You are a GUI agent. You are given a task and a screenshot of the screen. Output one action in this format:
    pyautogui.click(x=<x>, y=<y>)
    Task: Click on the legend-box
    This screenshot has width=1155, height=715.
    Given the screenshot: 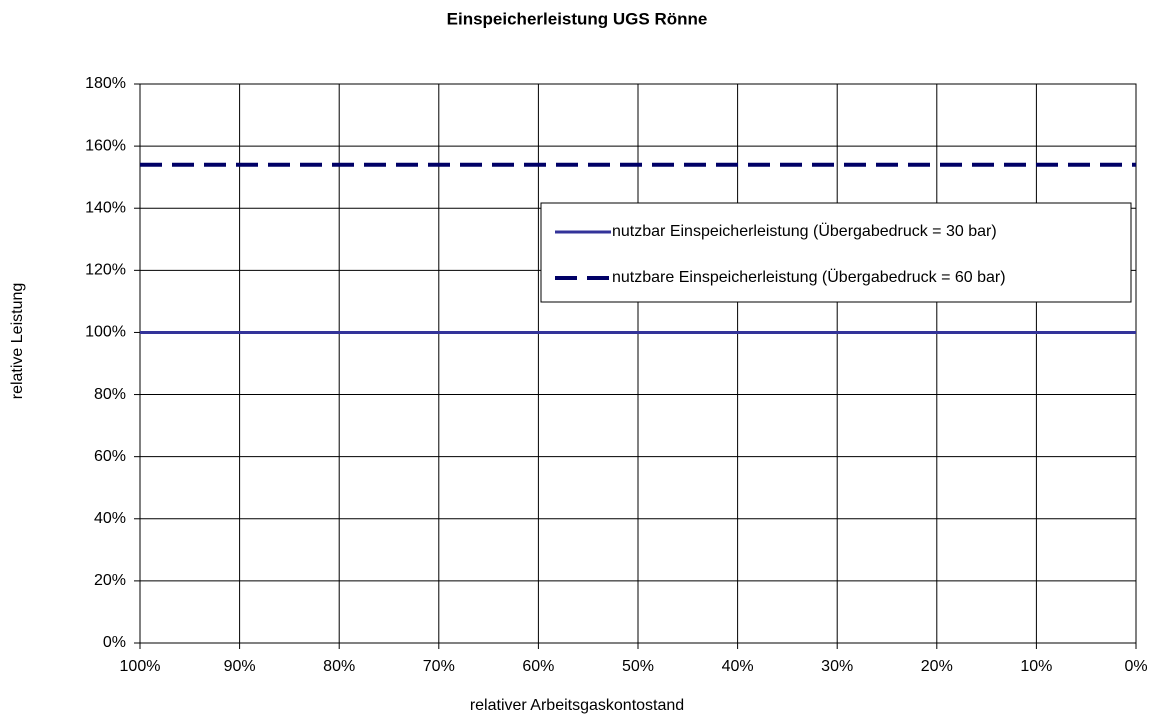 What is the action you would take?
    pyautogui.click(x=836, y=252)
    